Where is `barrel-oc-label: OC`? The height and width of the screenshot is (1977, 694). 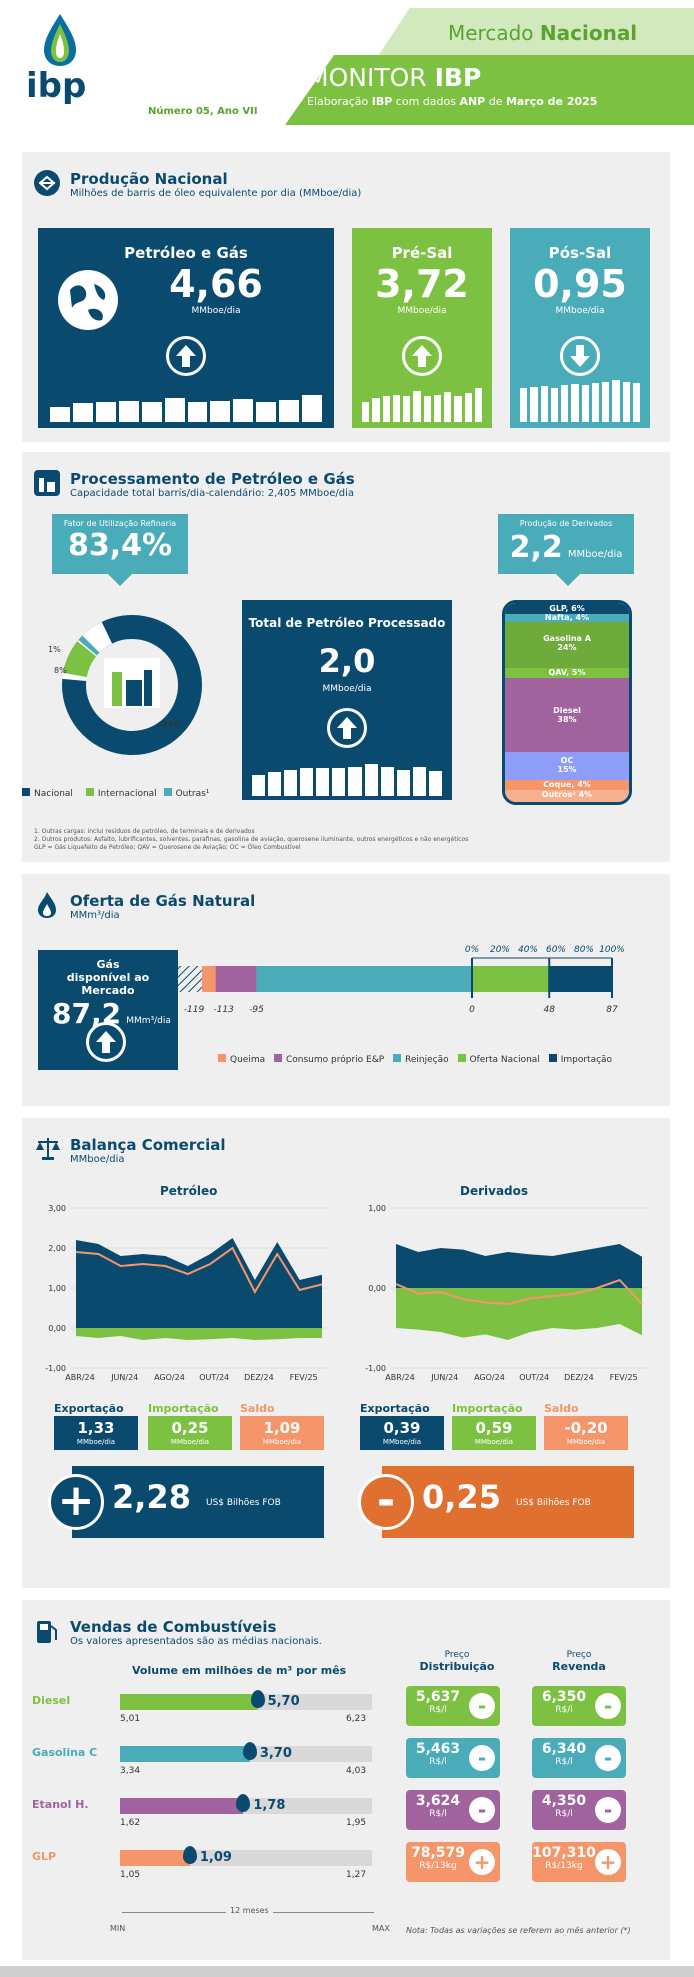
barrel-oc-label: OC is located at coordinates (567, 760).